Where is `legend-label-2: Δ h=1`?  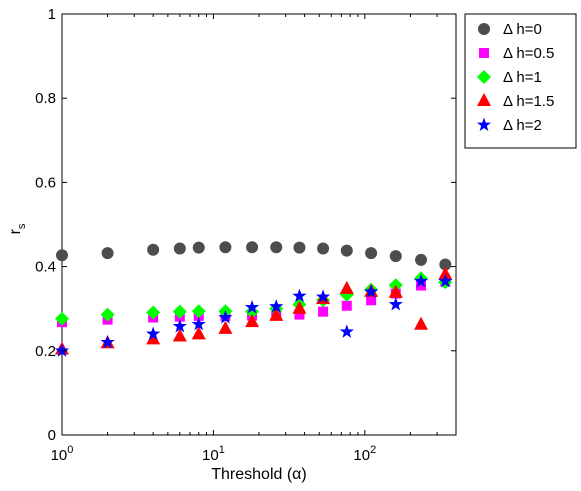 legend-label-2: Δ h=1 is located at coordinates (522, 77).